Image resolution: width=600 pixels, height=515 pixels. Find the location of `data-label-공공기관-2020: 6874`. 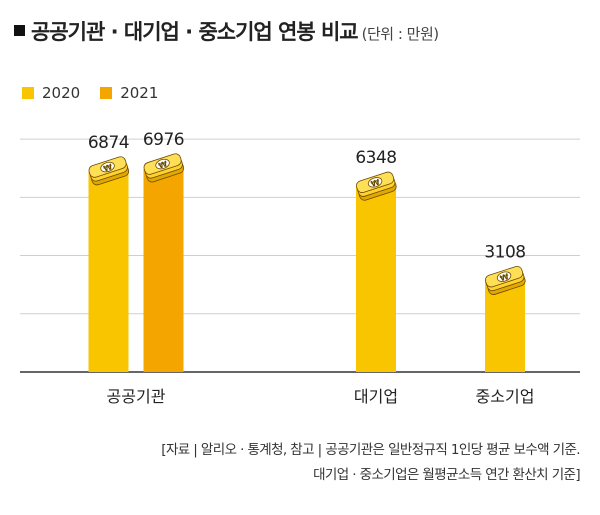

data-label-공공기관-2020: 6874 is located at coordinates (108, 143).